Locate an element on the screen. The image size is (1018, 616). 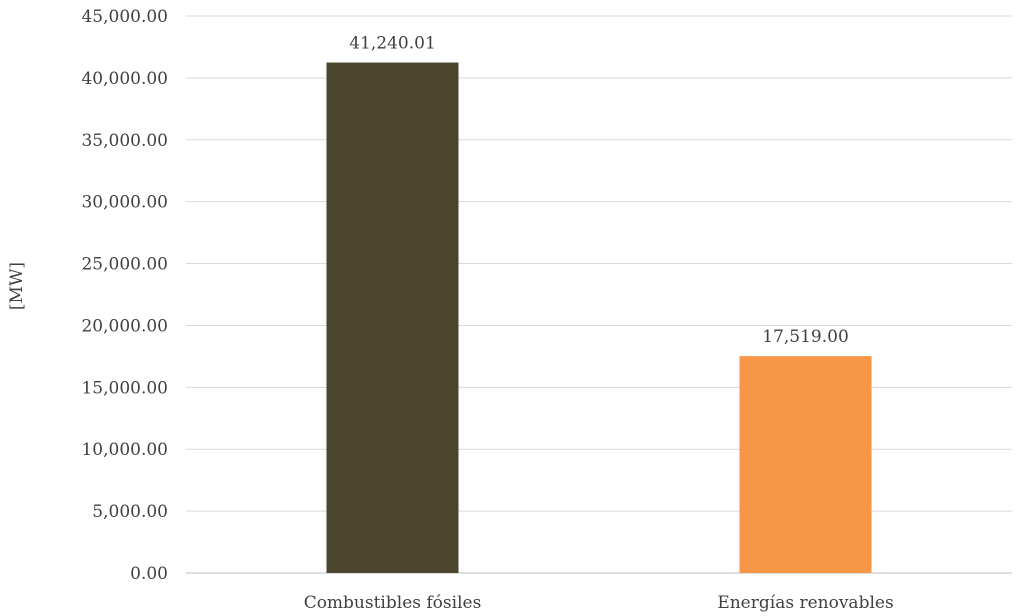
category-label-2: Energías renovables is located at coordinates (805, 603).